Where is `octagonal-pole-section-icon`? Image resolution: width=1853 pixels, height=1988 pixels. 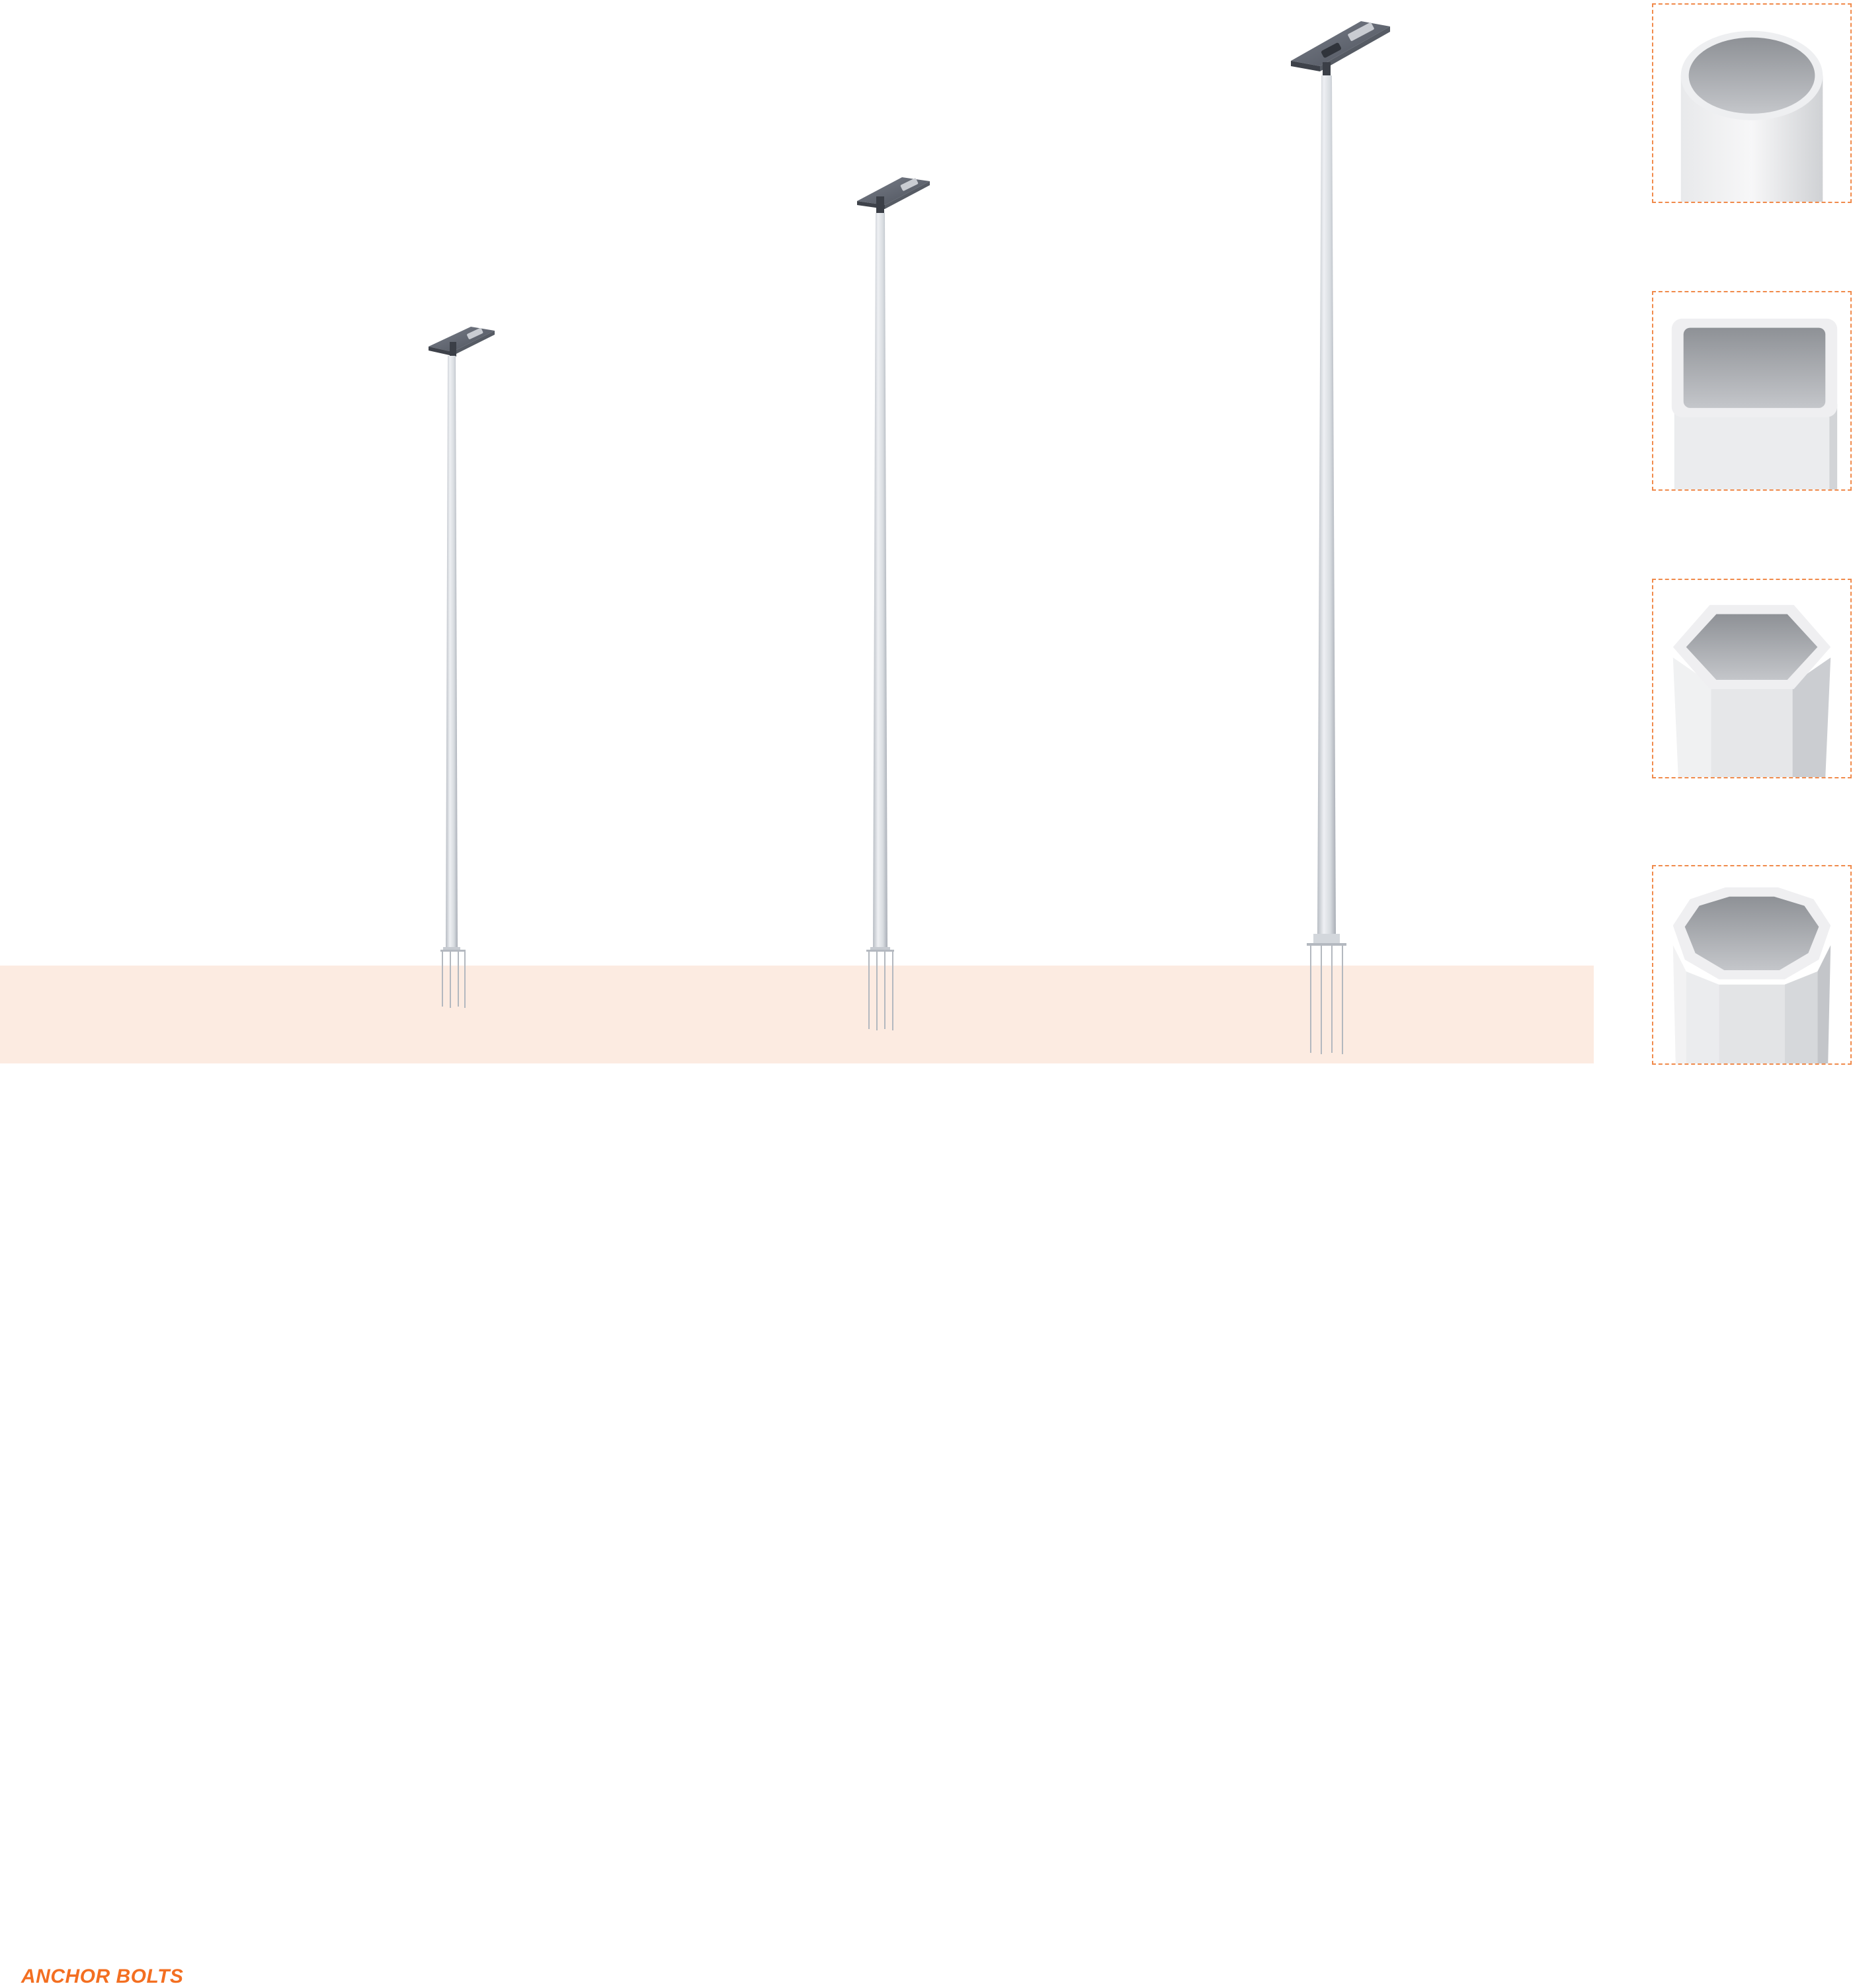 octagonal-pole-section-icon is located at coordinates (1752, 975).